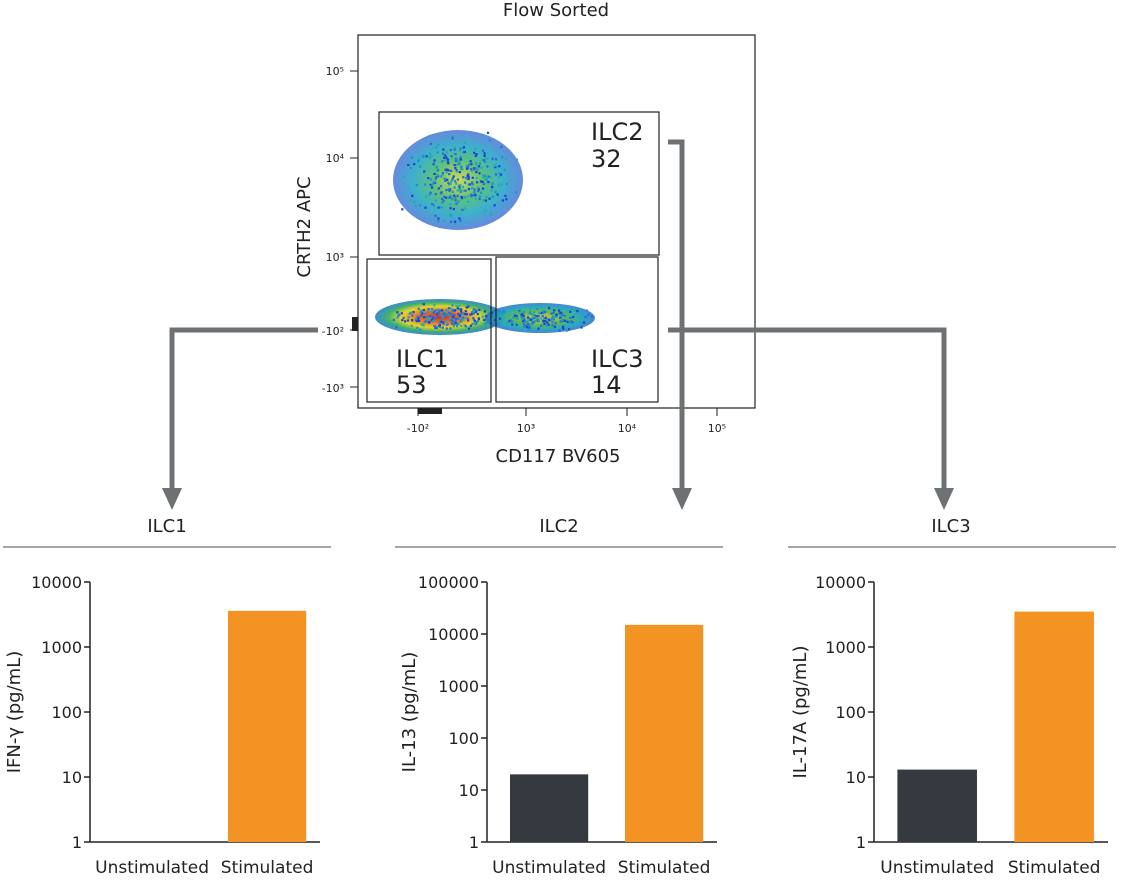 This screenshot has width=1130, height=884. I want to click on flow-plot-frame, so click(556, 221).